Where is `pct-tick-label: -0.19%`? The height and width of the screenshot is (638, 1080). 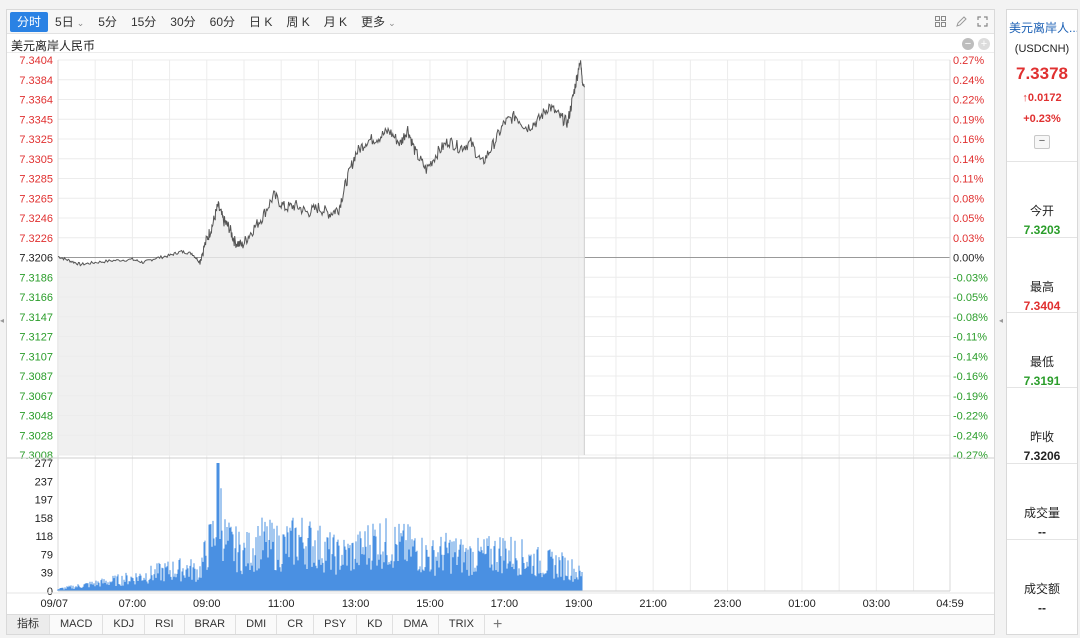 pct-tick-label: -0.19% is located at coordinates (970, 397).